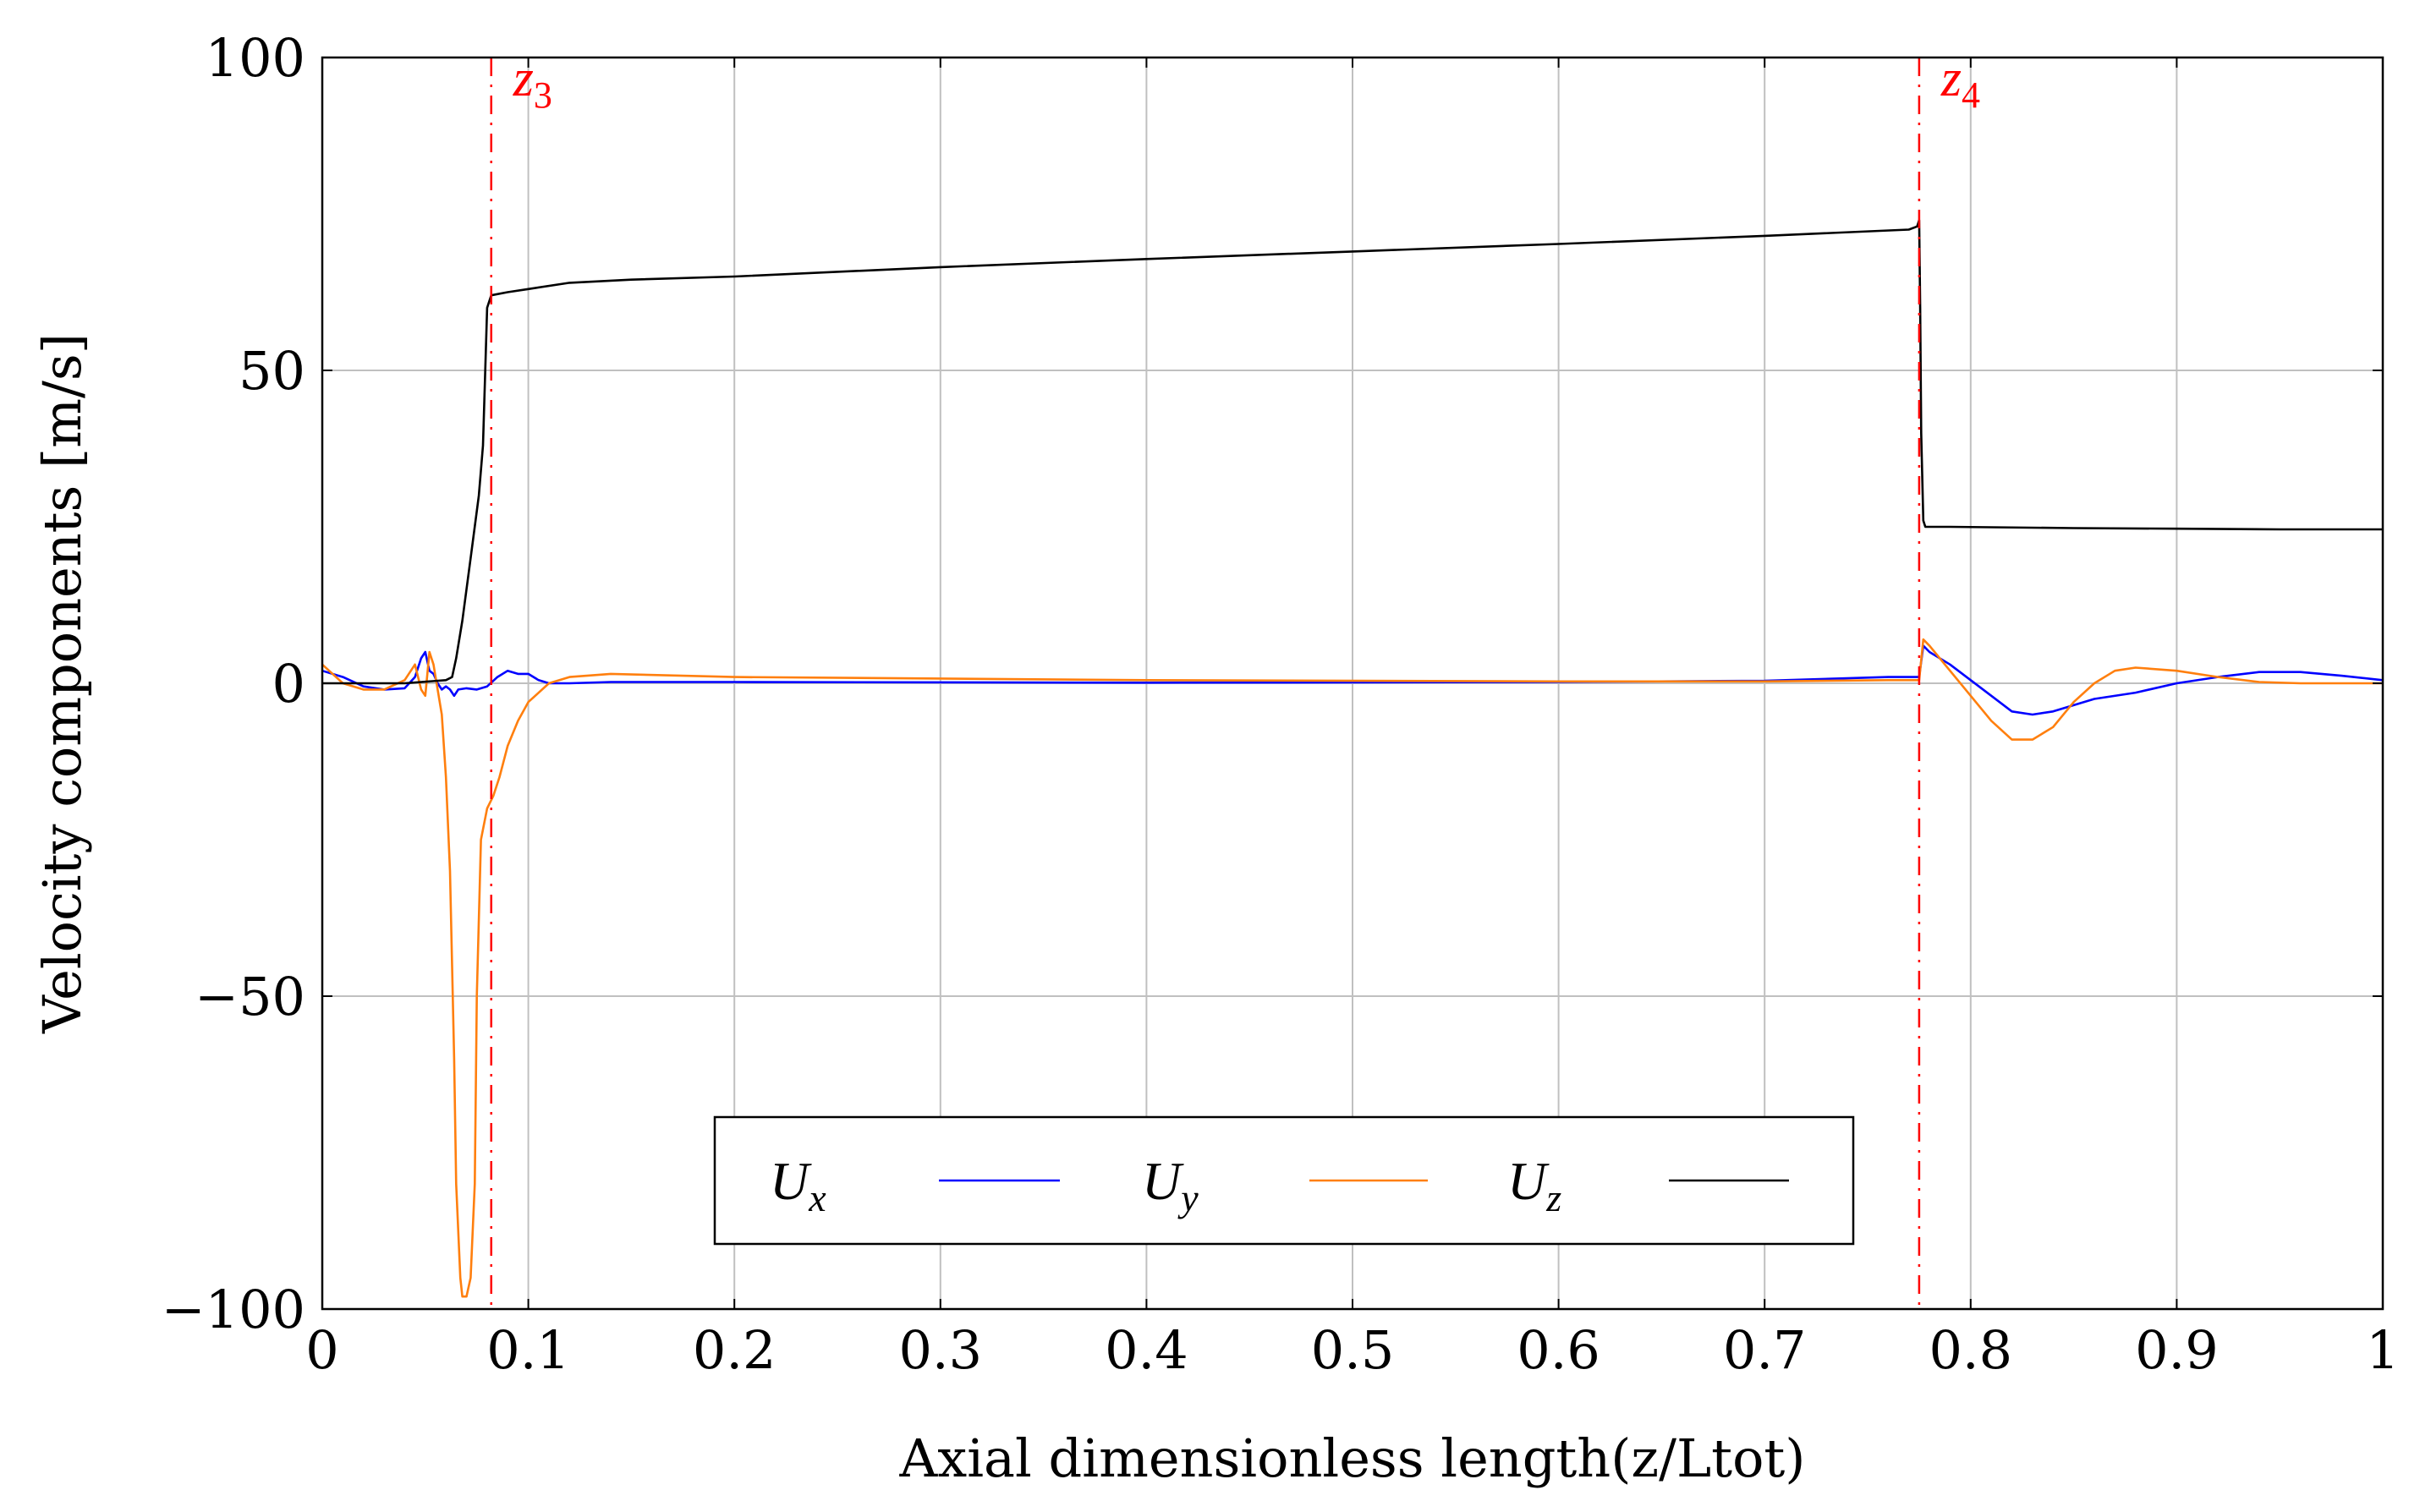 This screenshot has height=1512, width=2409. I want to click on x-tick-label: 0.5, so click(1353, 1350).